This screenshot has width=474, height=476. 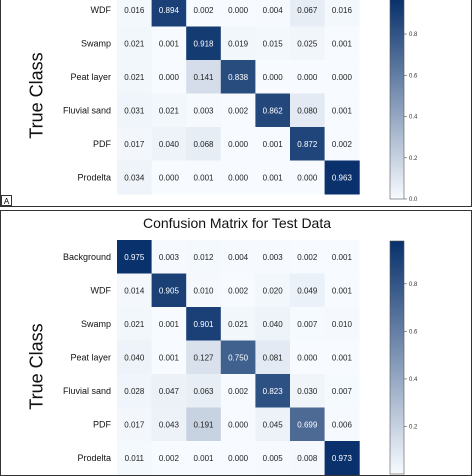 I want to click on cell-value: 0.030, so click(x=307, y=391).